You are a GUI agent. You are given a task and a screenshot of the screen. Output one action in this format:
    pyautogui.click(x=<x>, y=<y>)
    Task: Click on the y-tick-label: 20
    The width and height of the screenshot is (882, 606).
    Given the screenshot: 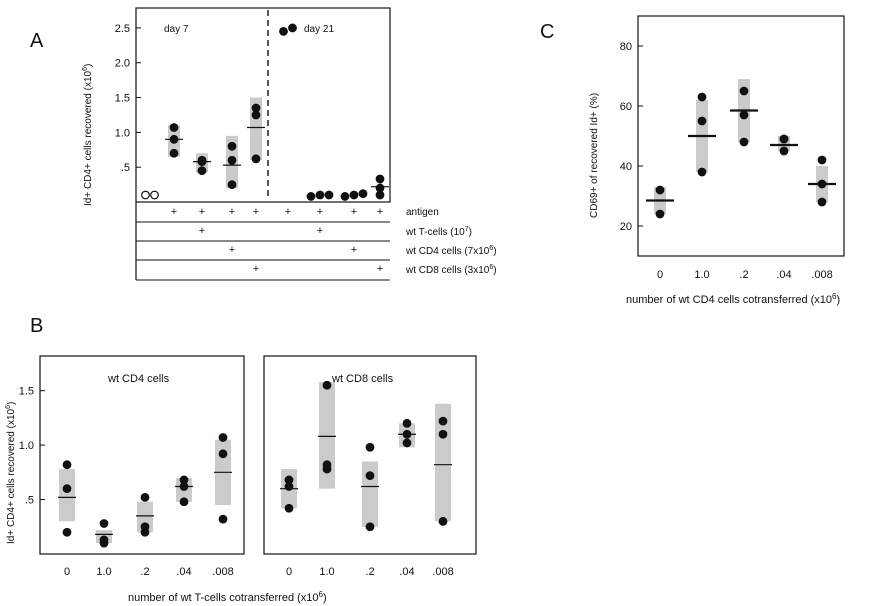 What is the action you would take?
    pyautogui.click(x=626, y=227)
    